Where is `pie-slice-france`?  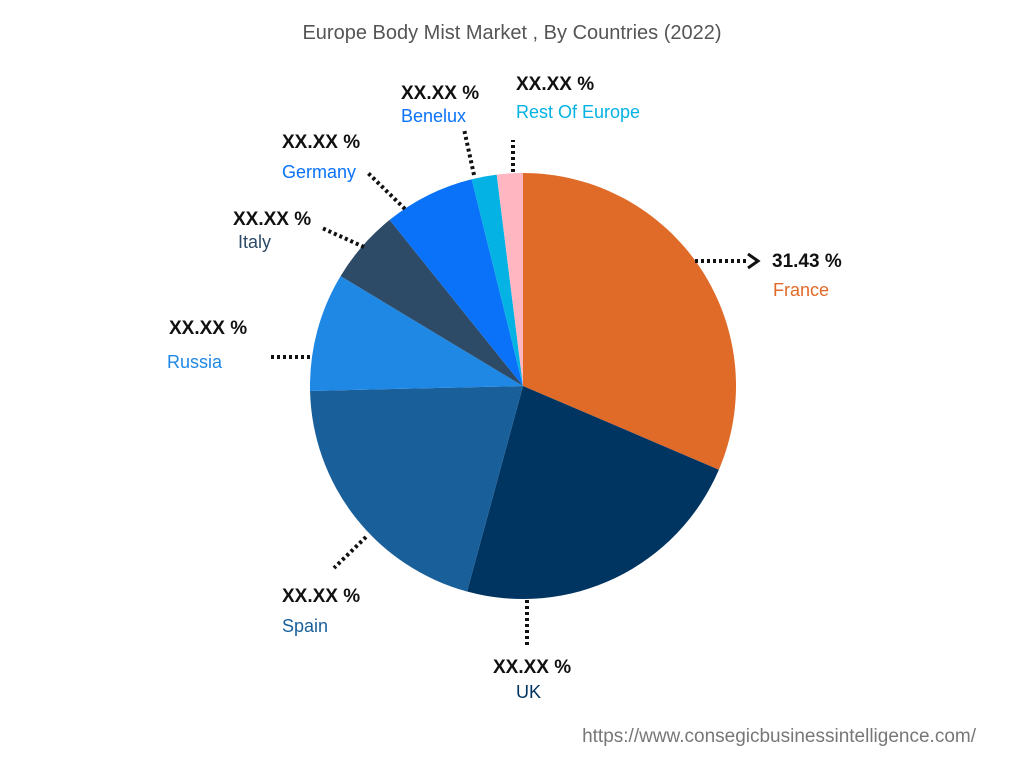
pie-slice-france is located at coordinates (629, 321).